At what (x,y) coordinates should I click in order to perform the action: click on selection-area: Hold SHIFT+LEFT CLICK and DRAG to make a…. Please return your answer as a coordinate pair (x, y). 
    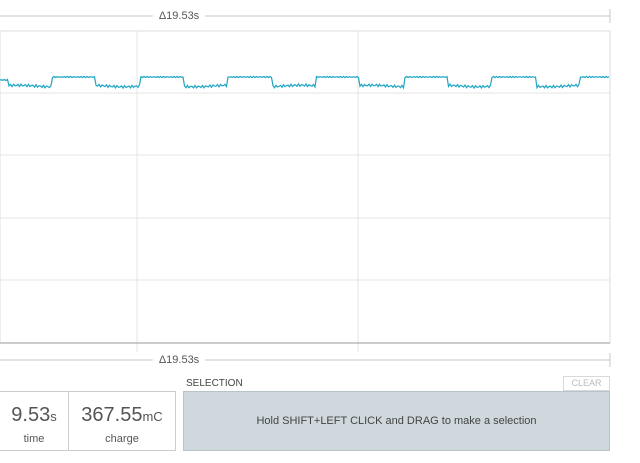
    Looking at the image, I should click on (396, 421).